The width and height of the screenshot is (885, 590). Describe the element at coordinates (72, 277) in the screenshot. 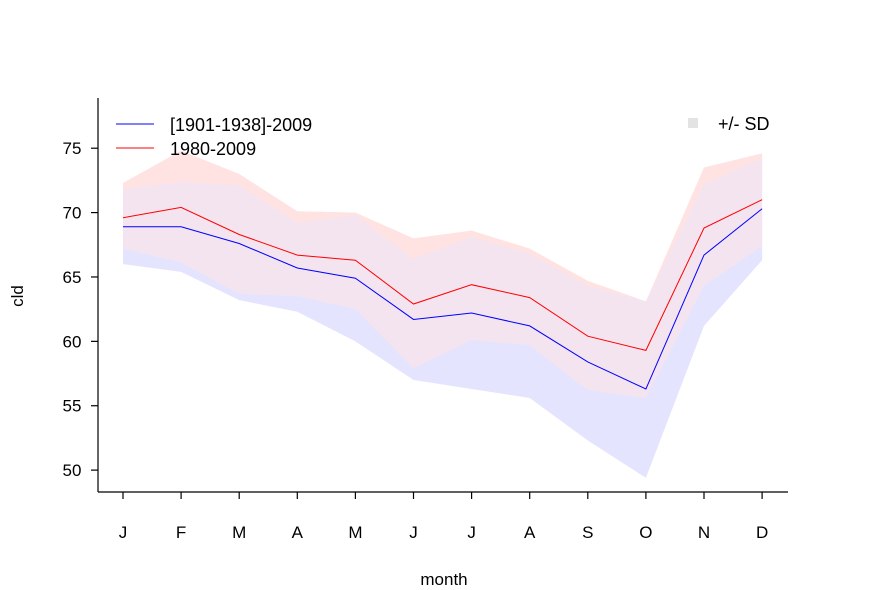

I see `y-tick-label: 65` at that location.